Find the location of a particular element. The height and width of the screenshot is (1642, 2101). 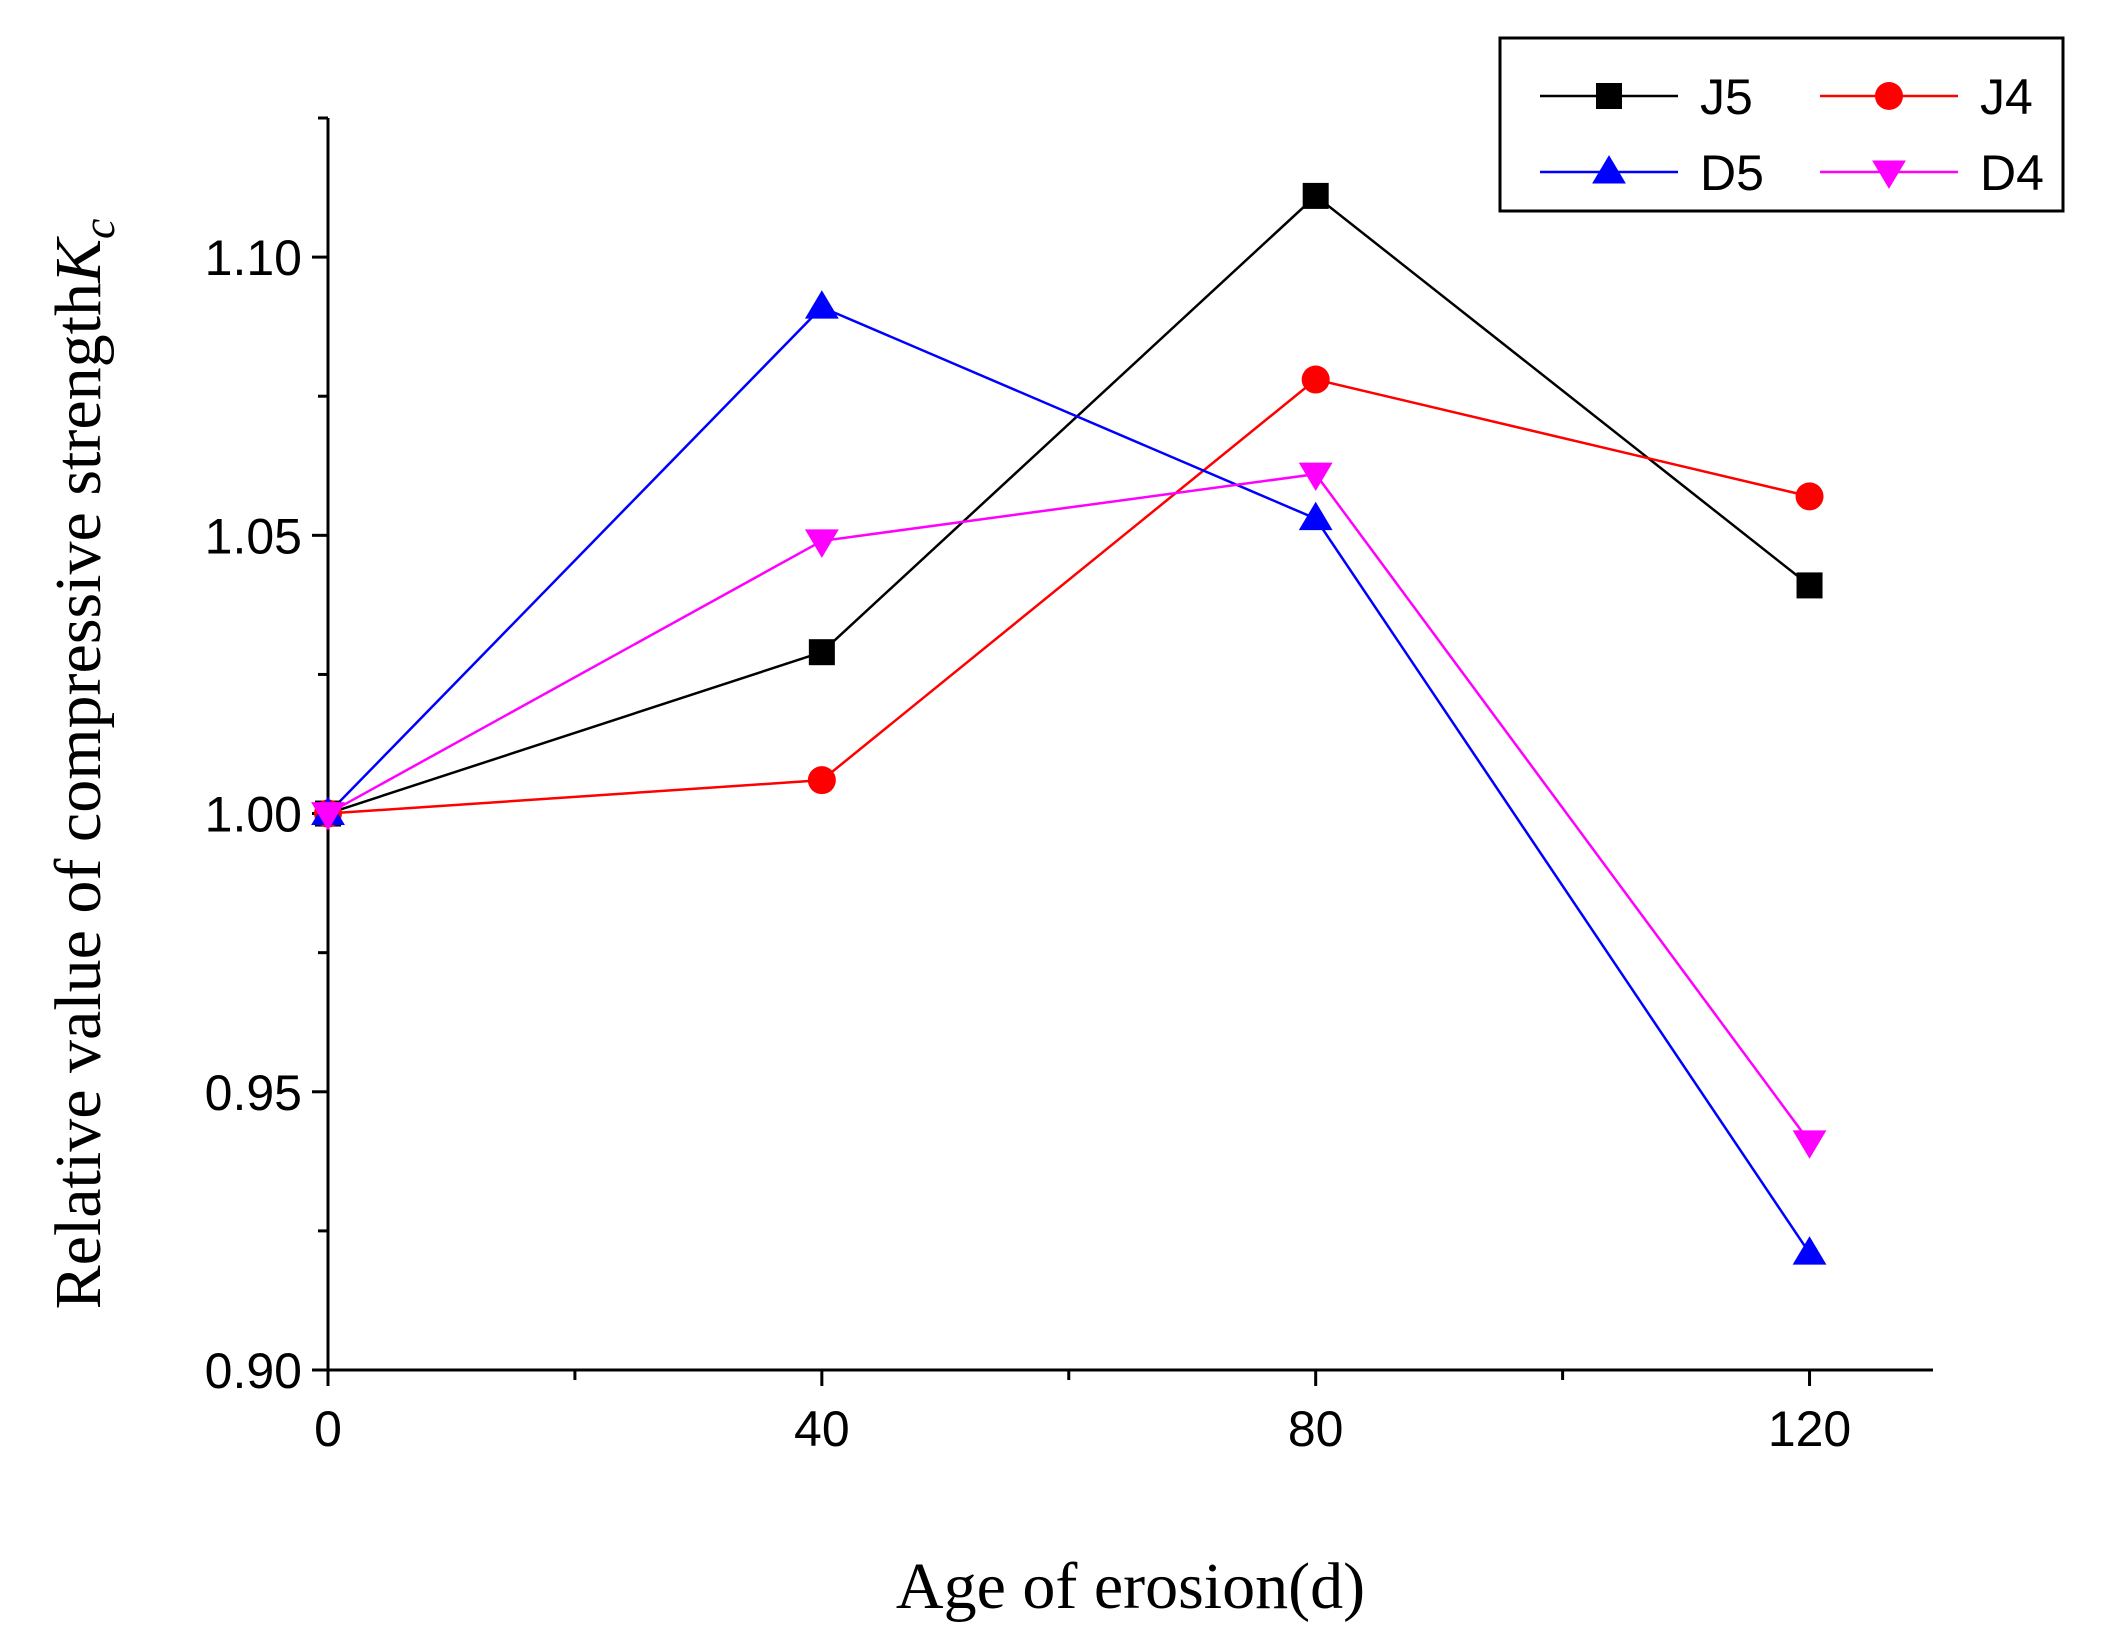

y-tick-label: 1.00 is located at coordinates (253, 815).